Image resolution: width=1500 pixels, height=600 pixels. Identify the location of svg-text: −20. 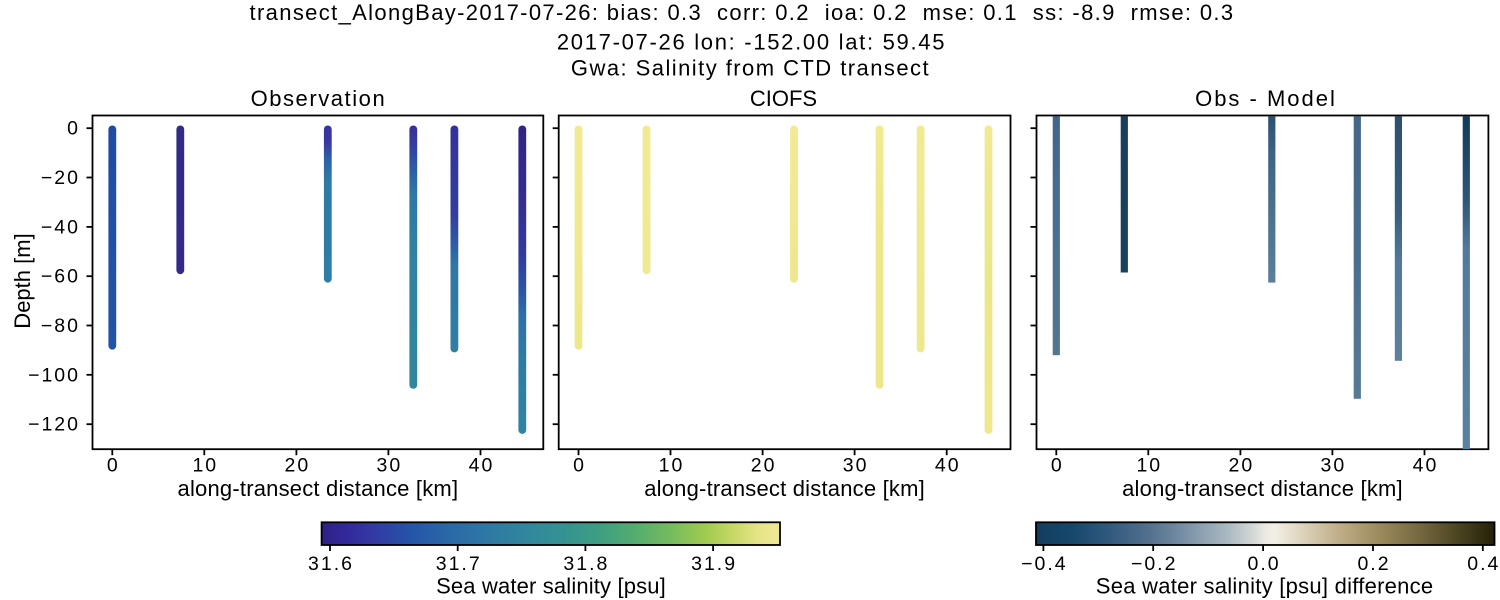
(60, 178).